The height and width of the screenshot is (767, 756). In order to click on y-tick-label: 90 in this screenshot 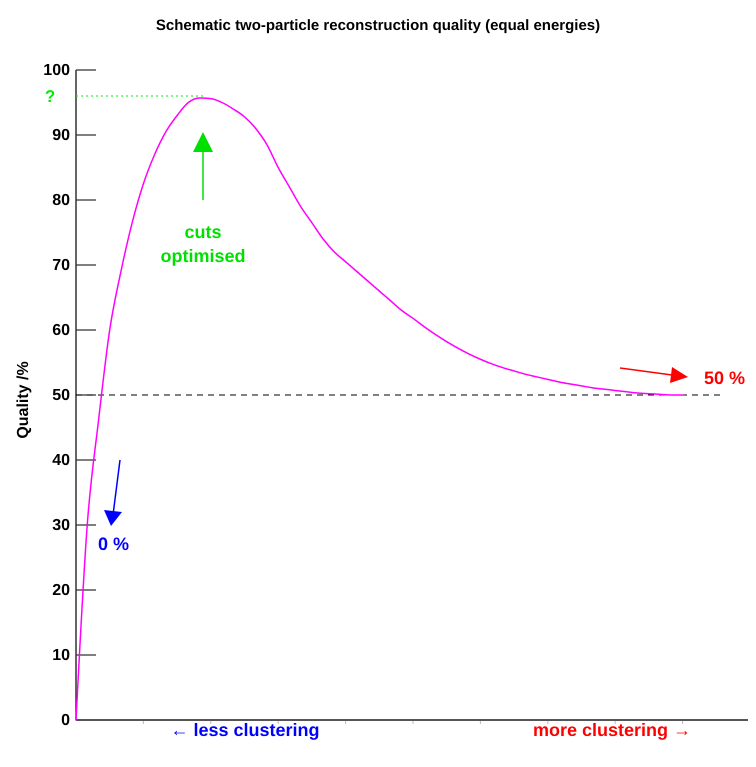, I will do `click(61, 135)`.